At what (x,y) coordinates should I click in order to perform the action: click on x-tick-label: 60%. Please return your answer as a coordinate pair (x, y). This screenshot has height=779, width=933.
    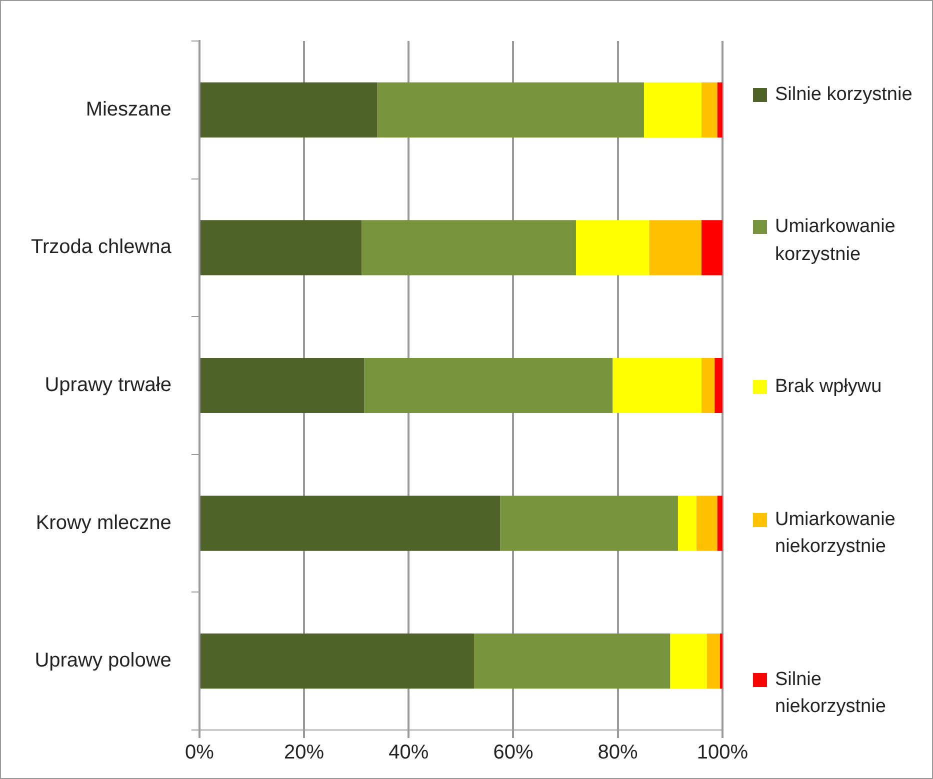
    Looking at the image, I should click on (513, 753).